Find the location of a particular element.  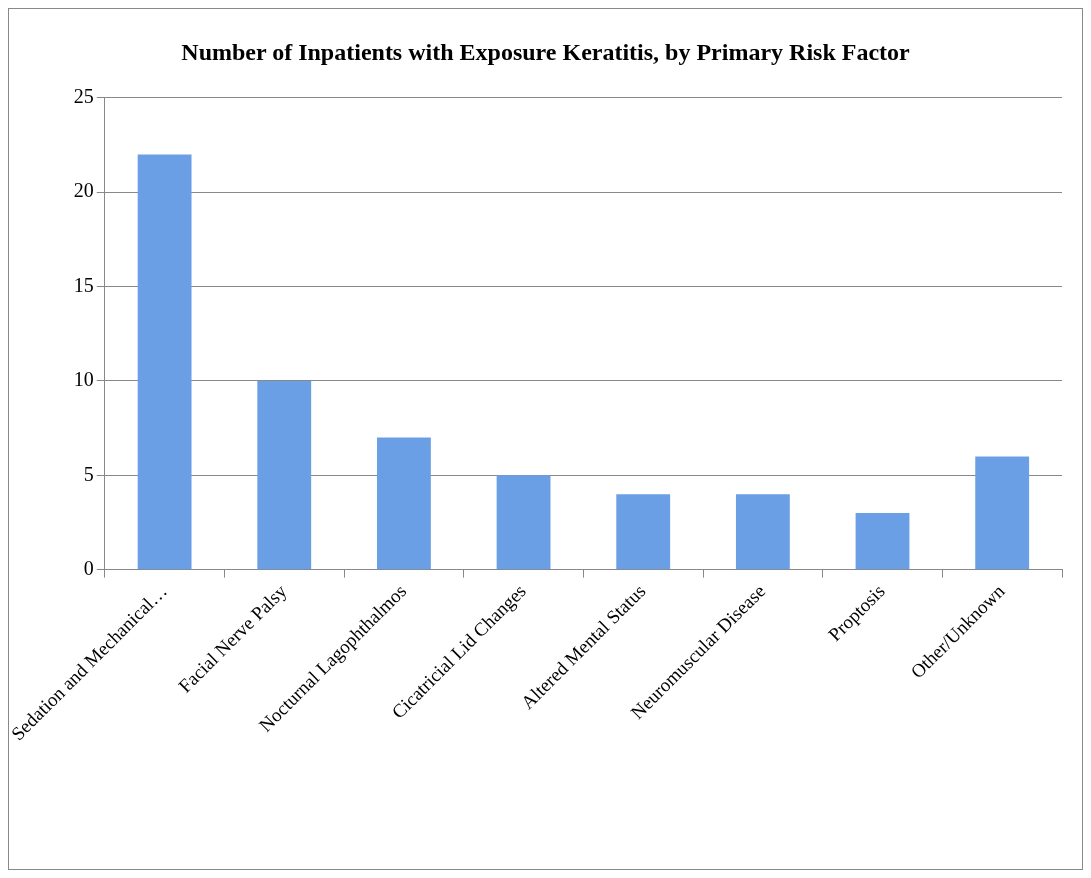

y-tick-label: 0 is located at coordinates (88, 567).